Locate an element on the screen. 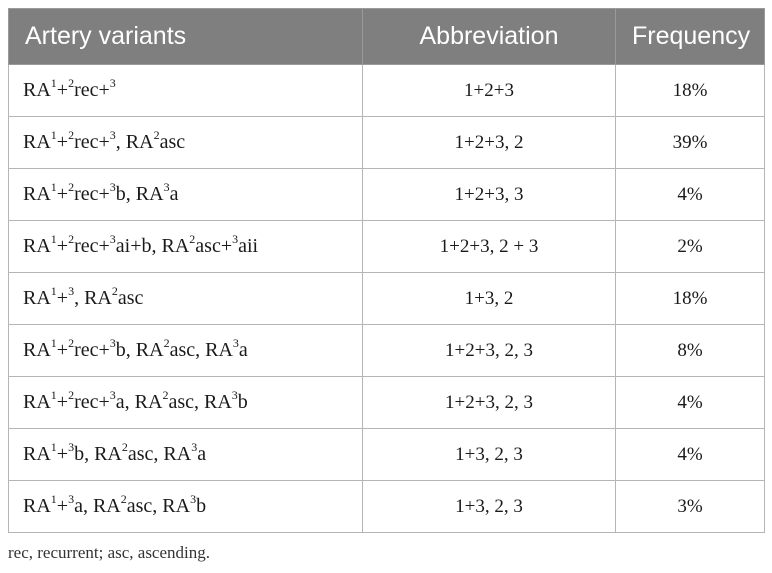 This screenshot has width=772, height=573. cell-artery-variant: RA1+2rec+3b, RA3a is located at coordinates (185, 194).